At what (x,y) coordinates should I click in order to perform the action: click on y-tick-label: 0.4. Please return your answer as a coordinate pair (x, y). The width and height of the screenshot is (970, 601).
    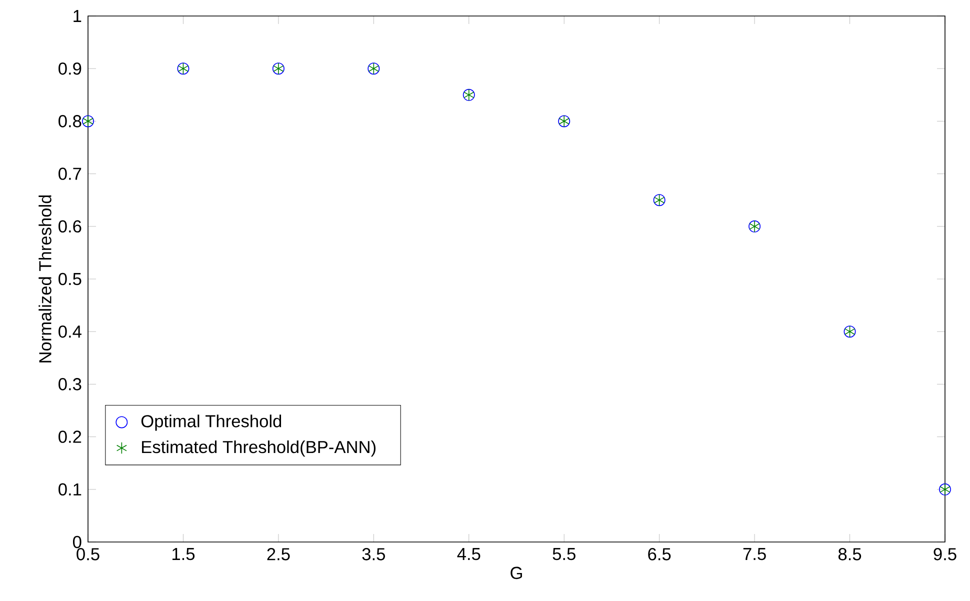
    Looking at the image, I should click on (70, 331).